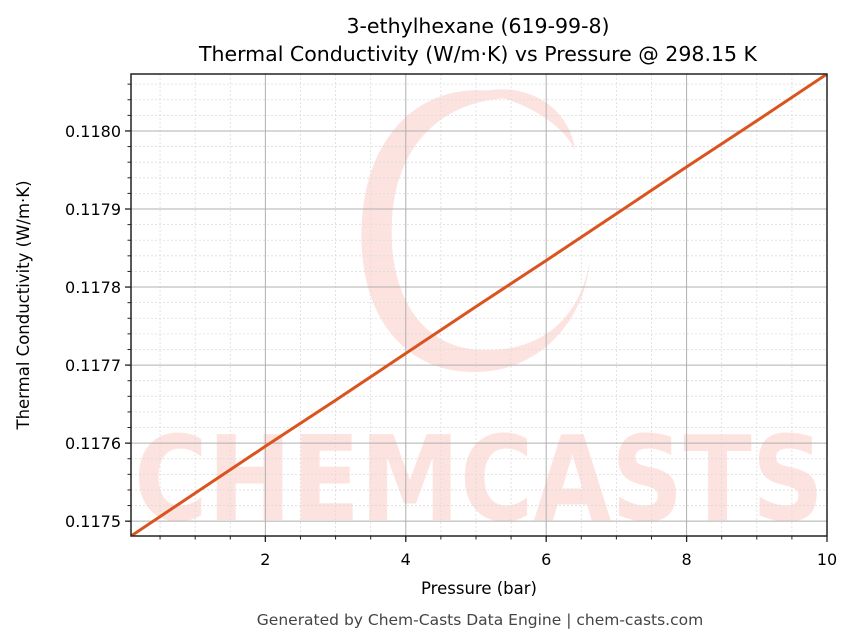 This screenshot has height=644, width=856. I want to click on x-tick-label: 10, so click(827, 559).